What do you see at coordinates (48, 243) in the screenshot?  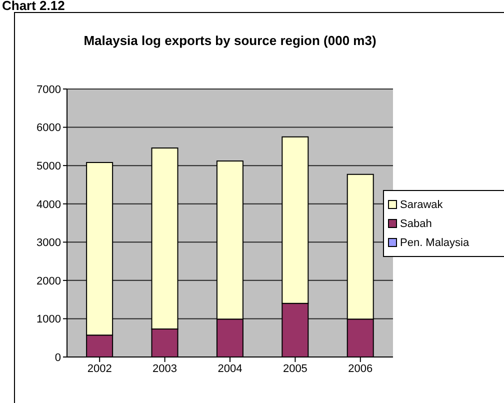 I see `y-tick-label: 3000` at bounding box center [48, 243].